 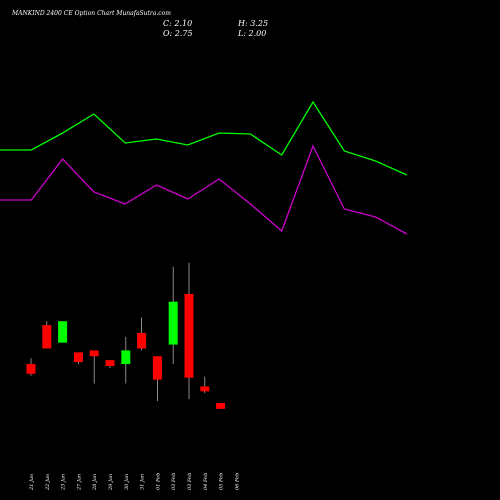 I want to click on x-tick-label: 01 Feb, so click(x=158, y=481).